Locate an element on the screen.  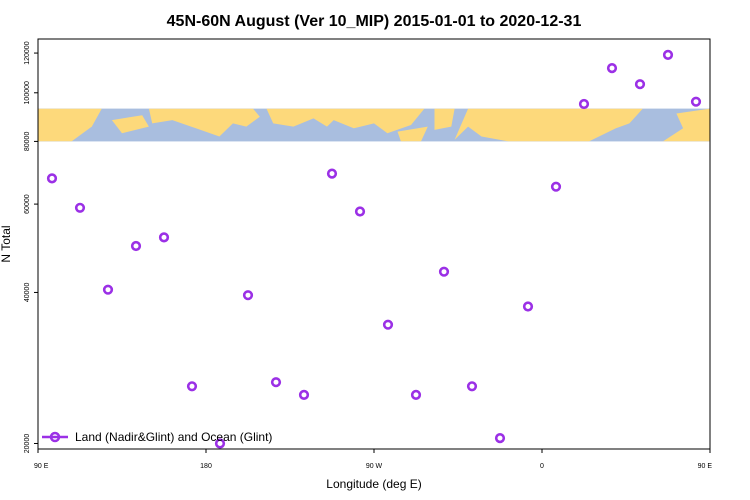
y-tick-label: 60000 is located at coordinates (27, 204).